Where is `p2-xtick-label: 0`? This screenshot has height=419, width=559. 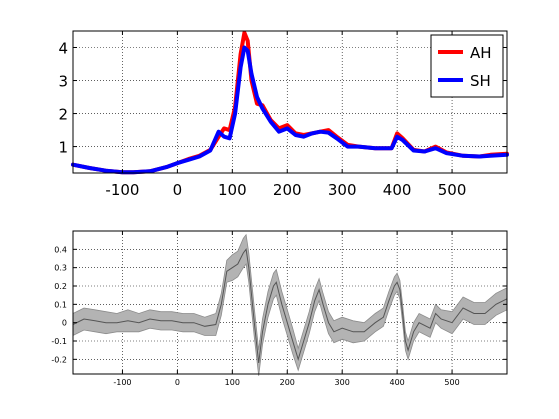
p2-xtick-label: 0 is located at coordinates (177, 382).